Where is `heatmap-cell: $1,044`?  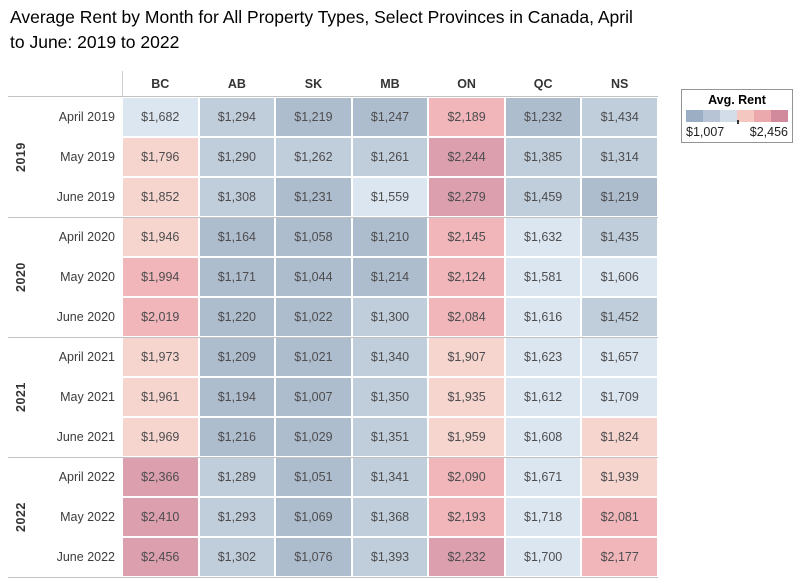 heatmap-cell: $1,044 is located at coordinates (313, 277).